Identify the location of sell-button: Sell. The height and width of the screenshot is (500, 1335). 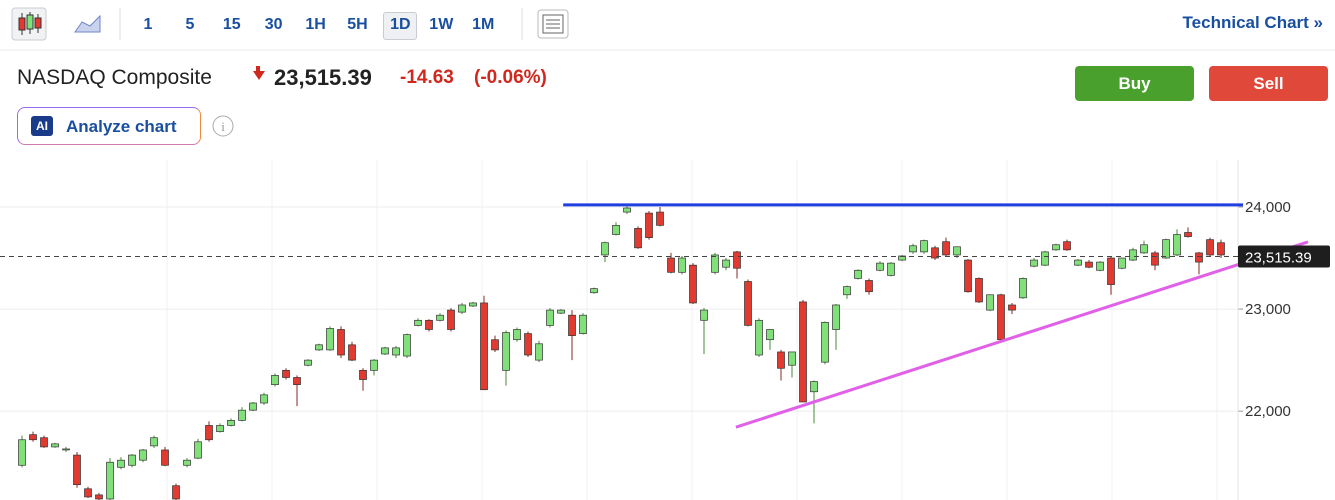
(1268, 83).